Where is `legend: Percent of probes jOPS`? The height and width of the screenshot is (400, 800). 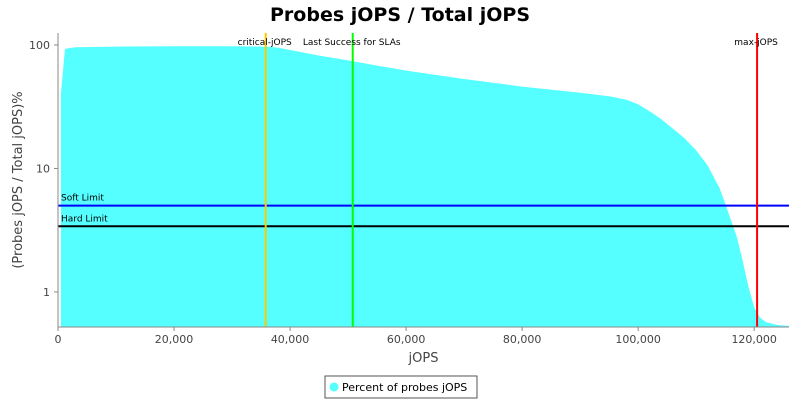
legend: Percent of probes jOPS is located at coordinates (401, 387).